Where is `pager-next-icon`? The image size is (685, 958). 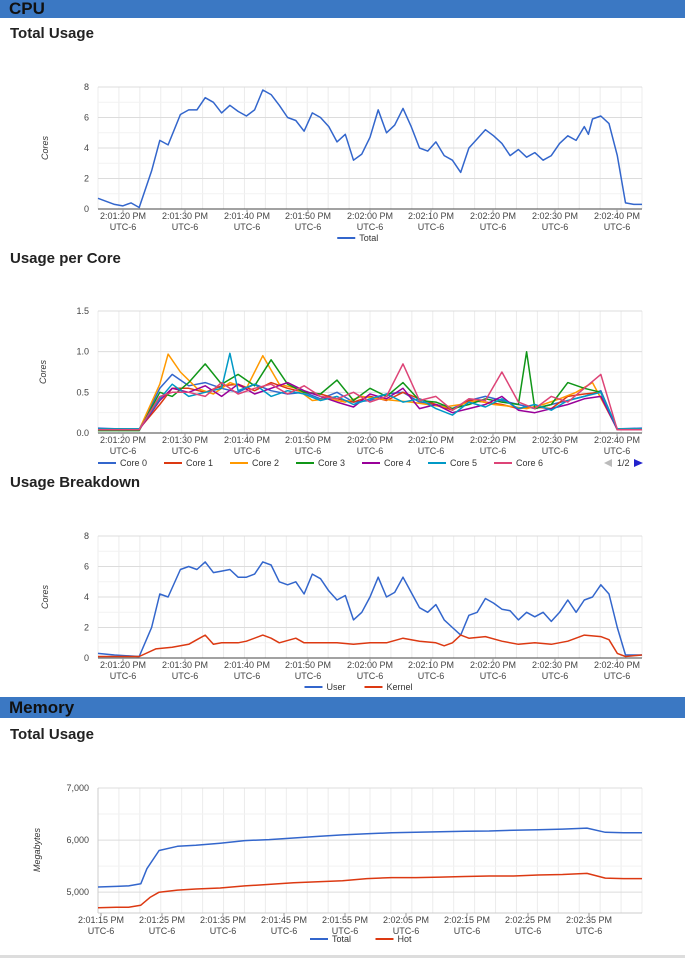
pager-next-icon is located at coordinates (638, 463).